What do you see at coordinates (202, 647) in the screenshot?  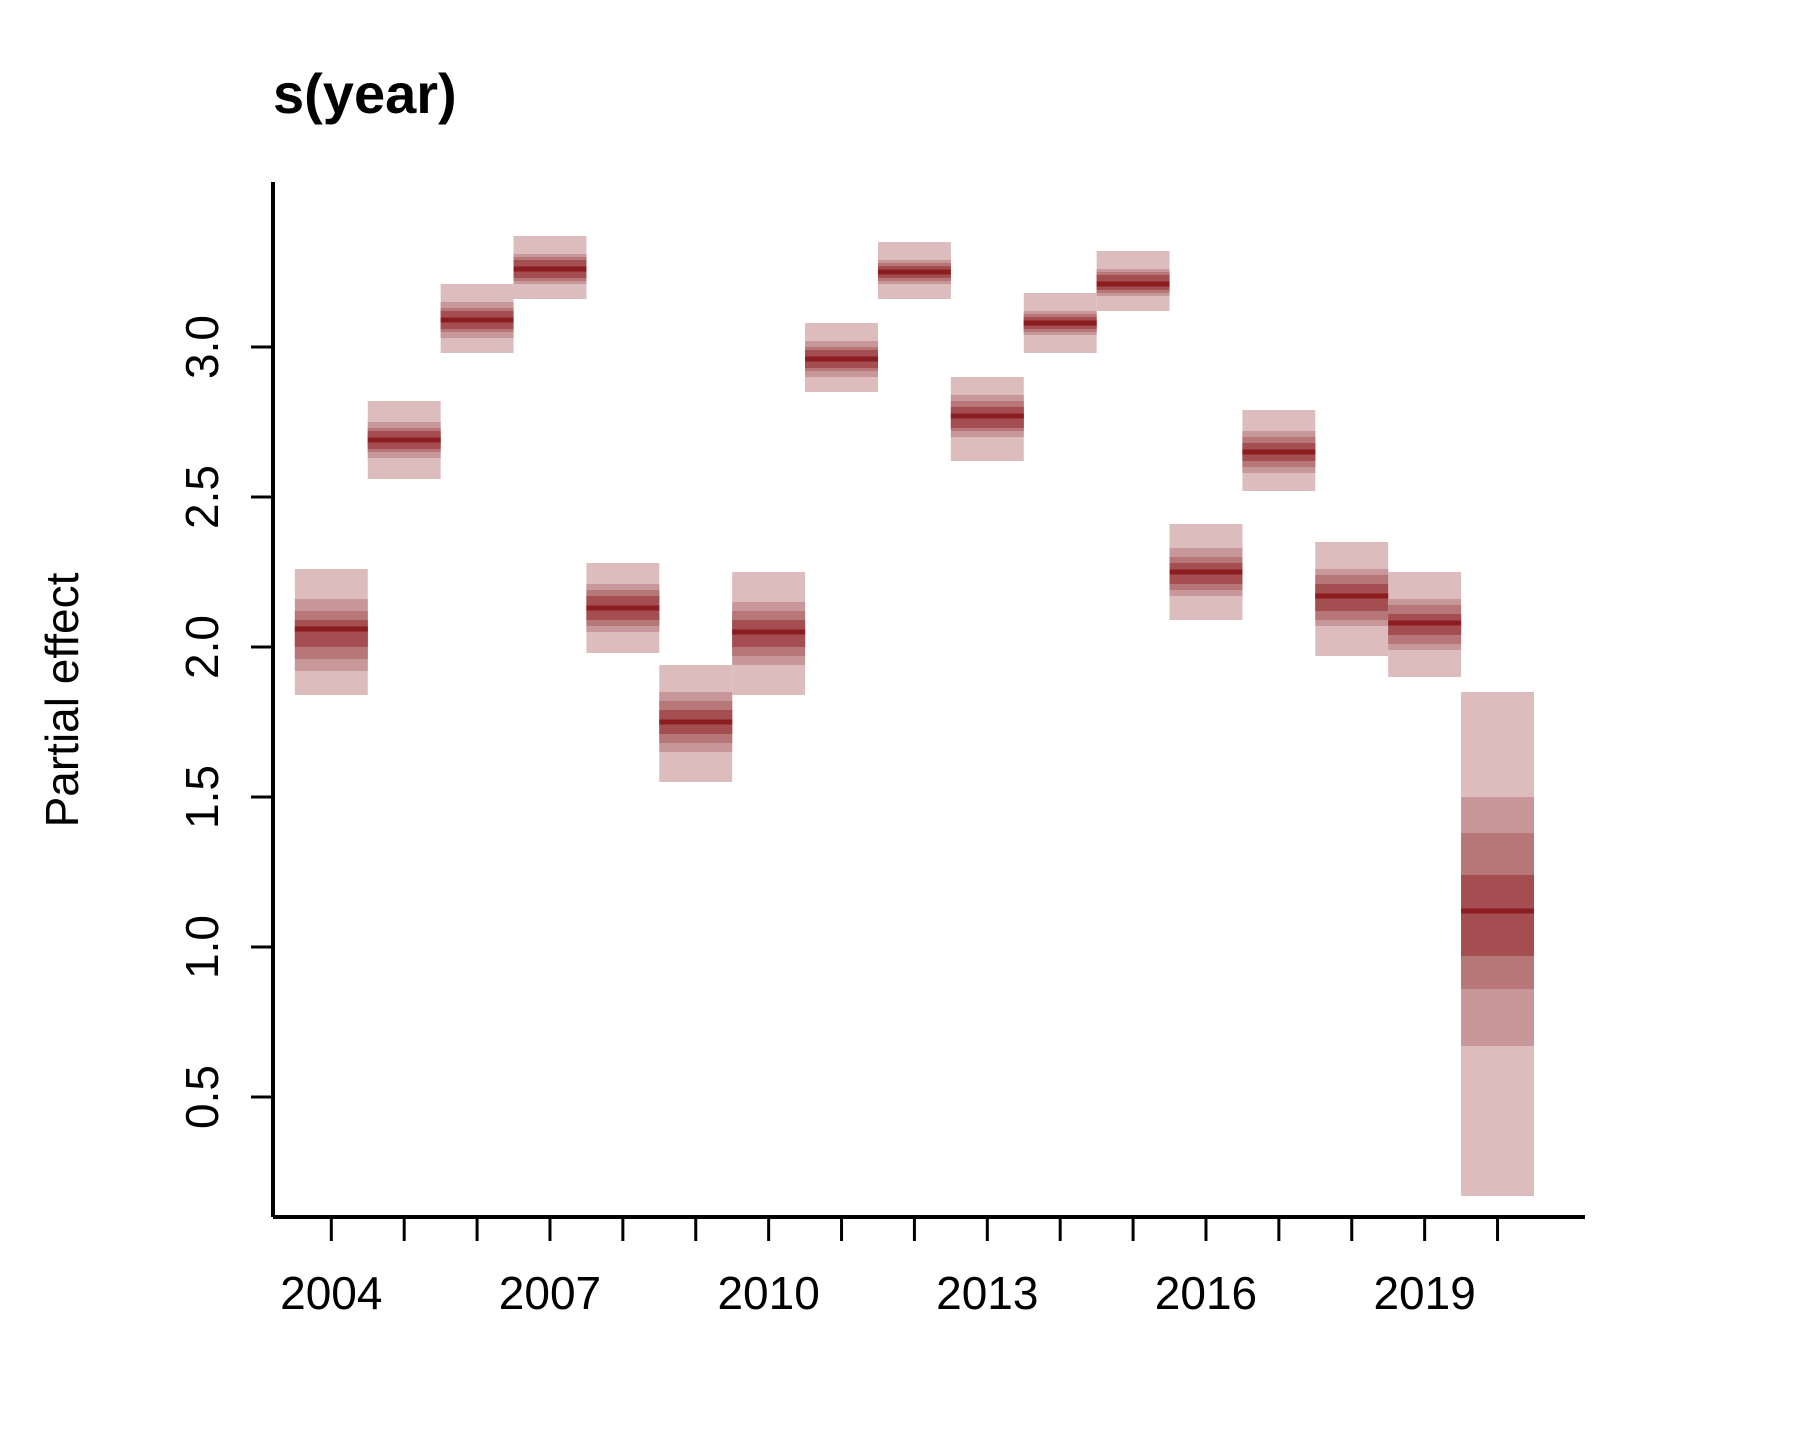 I see `y-tick-label-2.0: 2.0` at bounding box center [202, 647].